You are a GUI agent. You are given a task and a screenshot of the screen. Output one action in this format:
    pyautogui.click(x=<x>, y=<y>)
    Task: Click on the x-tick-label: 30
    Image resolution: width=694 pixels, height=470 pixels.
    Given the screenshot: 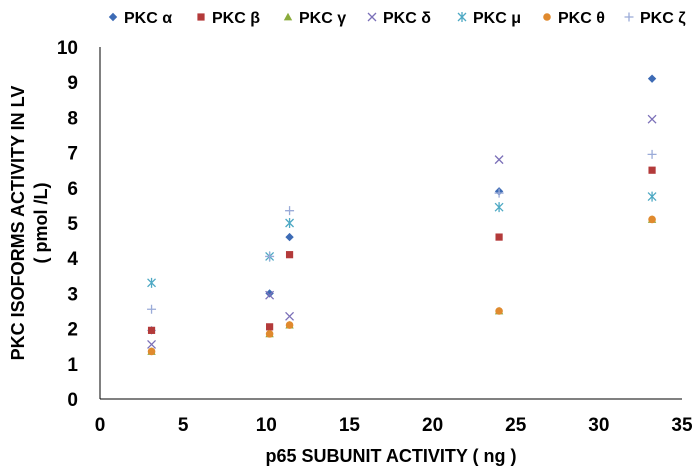 What is the action you would take?
    pyautogui.click(x=598, y=425)
    